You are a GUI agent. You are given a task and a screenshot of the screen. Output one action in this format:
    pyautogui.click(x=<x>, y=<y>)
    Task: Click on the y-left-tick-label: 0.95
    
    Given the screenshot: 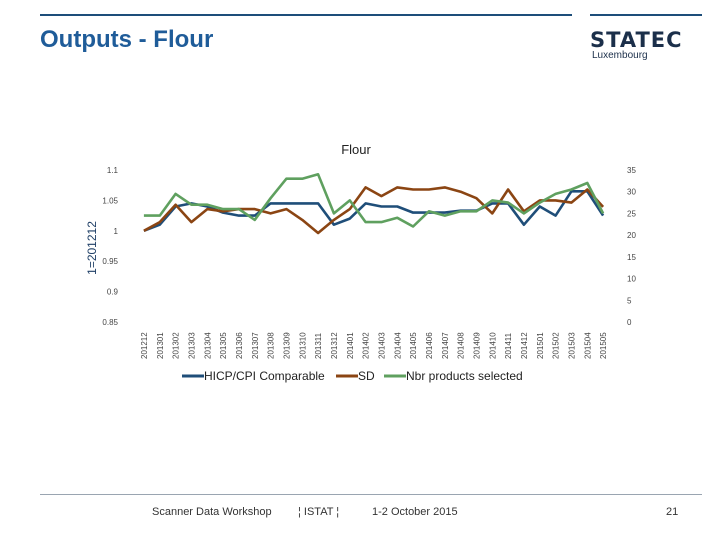 What is the action you would take?
    pyautogui.click(x=110, y=261)
    